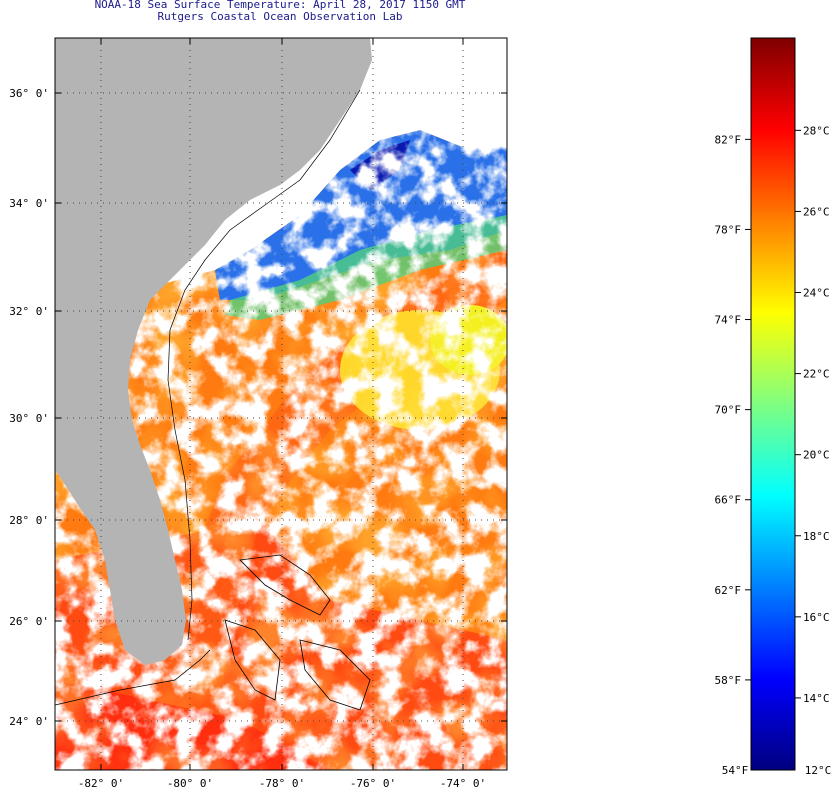  What do you see at coordinates (728, 320) in the screenshot?
I see `fahrenheit-label: 74°F` at bounding box center [728, 320].